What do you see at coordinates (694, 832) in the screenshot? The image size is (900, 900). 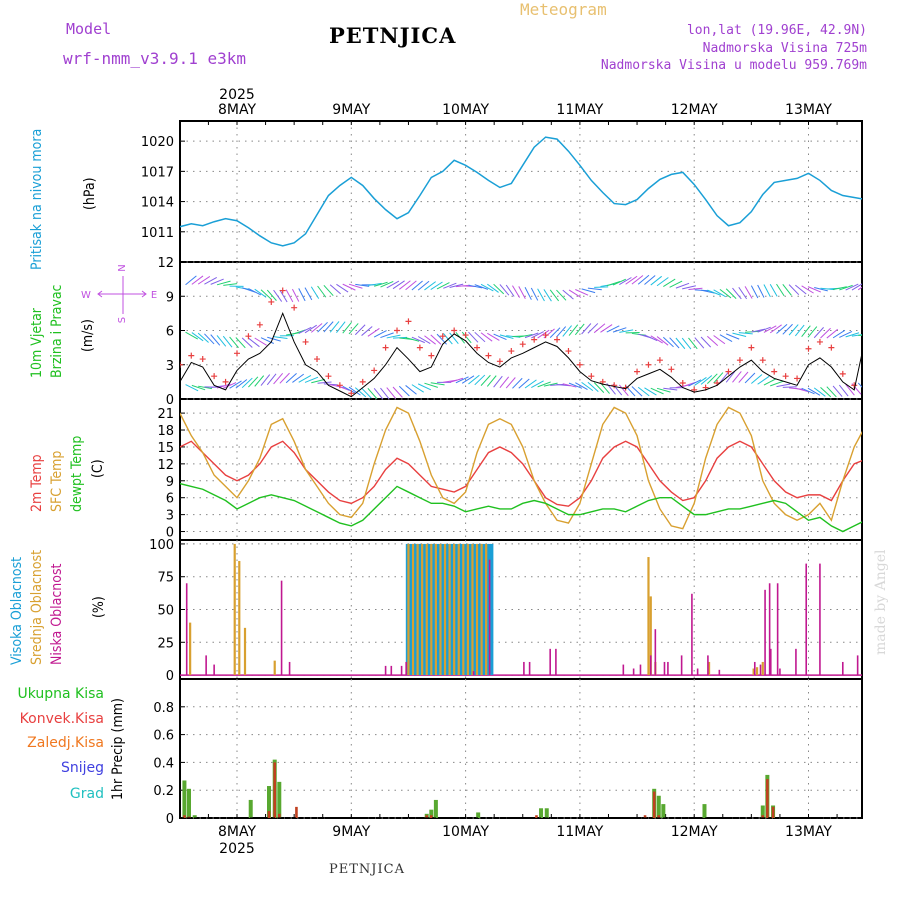 I see `x-day-label-bottom: 12MAY` at bounding box center [694, 832].